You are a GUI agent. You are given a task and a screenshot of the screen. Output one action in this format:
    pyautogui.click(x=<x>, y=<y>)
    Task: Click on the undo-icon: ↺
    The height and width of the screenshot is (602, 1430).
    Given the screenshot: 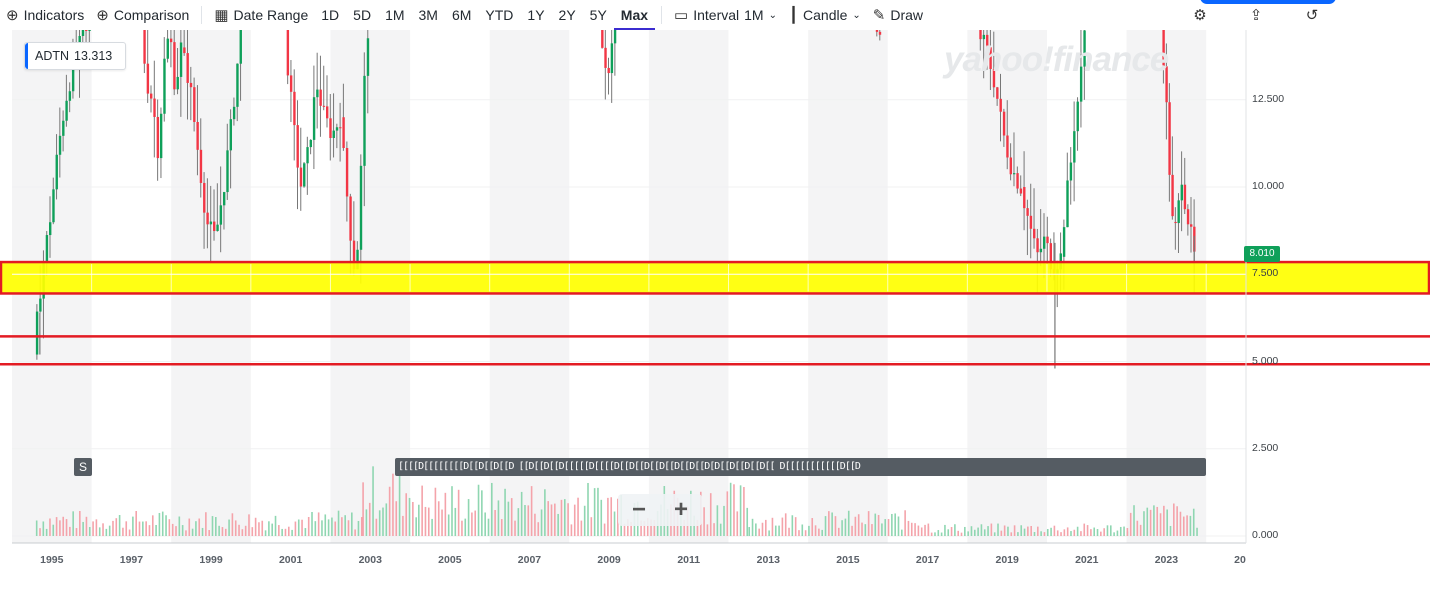 What is the action you would take?
    pyautogui.click(x=1312, y=15)
    